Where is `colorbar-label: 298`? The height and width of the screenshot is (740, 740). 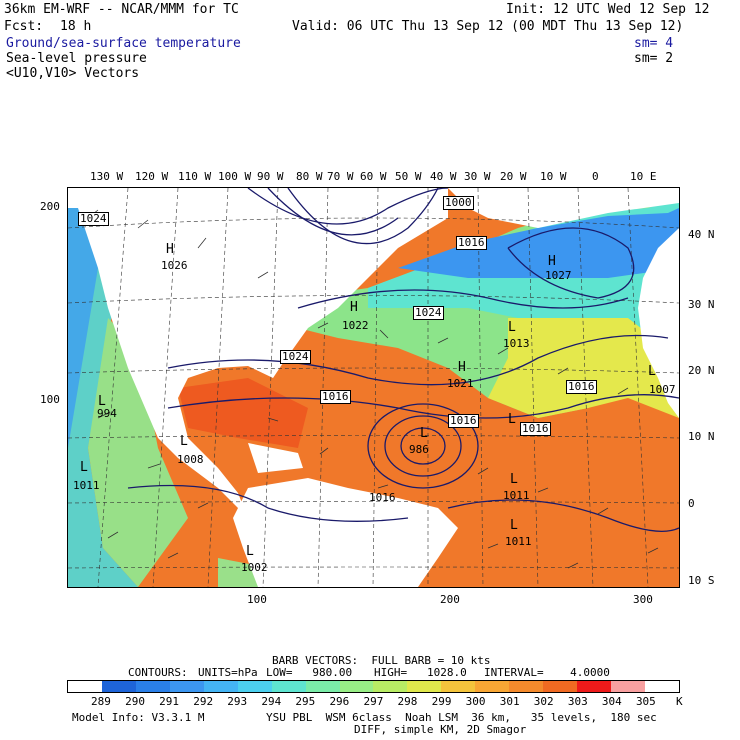 colorbar-label: 298 is located at coordinates (407, 701).